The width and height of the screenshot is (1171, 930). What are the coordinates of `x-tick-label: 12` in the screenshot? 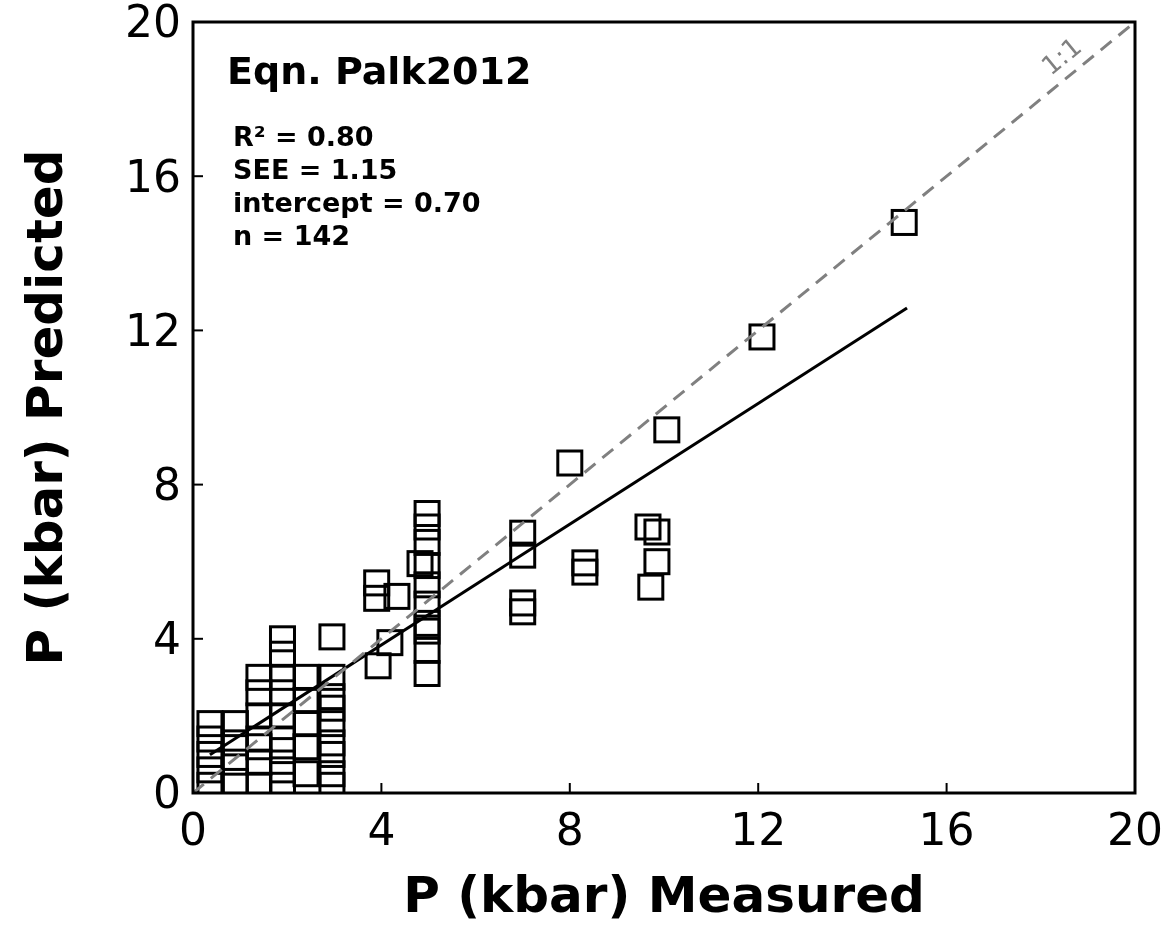 It's located at (758, 829).